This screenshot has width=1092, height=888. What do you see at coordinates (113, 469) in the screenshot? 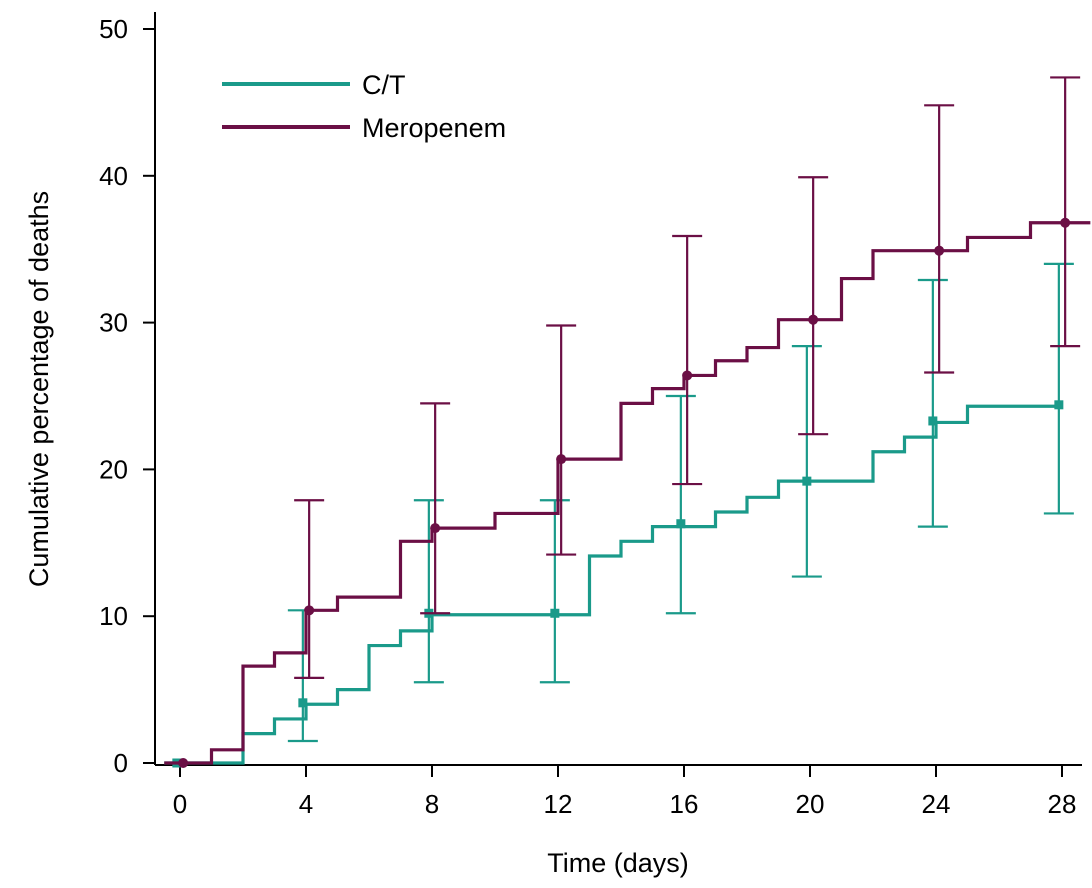
I see `y-tick-label: 20` at bounding box center [113, 469].